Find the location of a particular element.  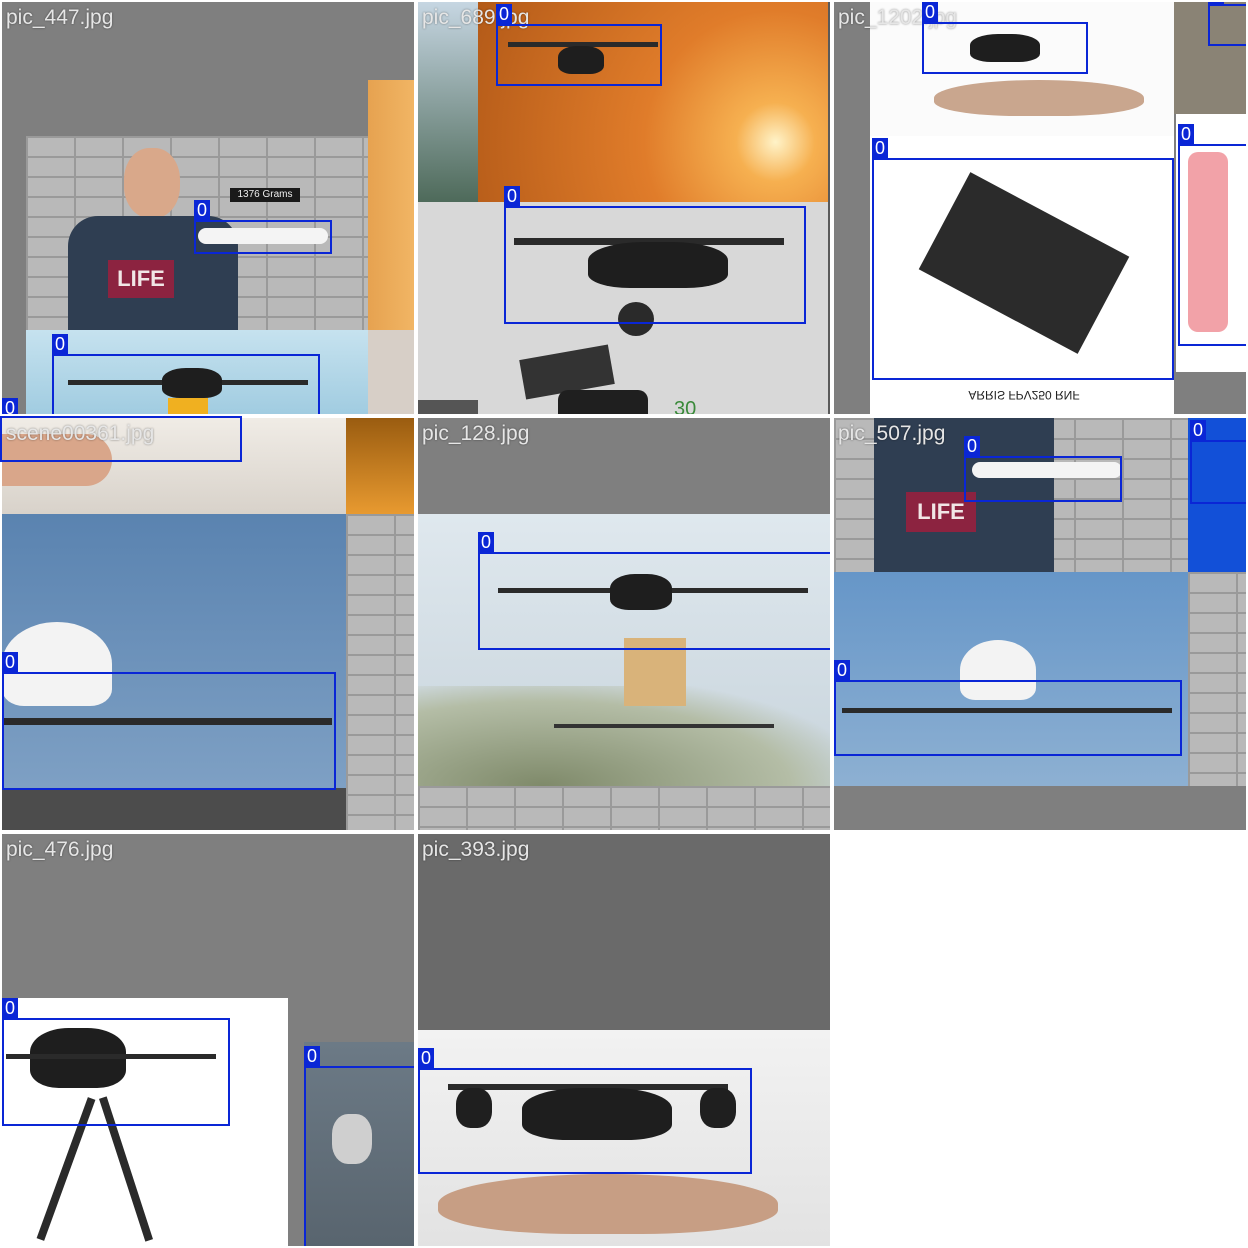

green-number: 30 is located at coordinates (685, 407).